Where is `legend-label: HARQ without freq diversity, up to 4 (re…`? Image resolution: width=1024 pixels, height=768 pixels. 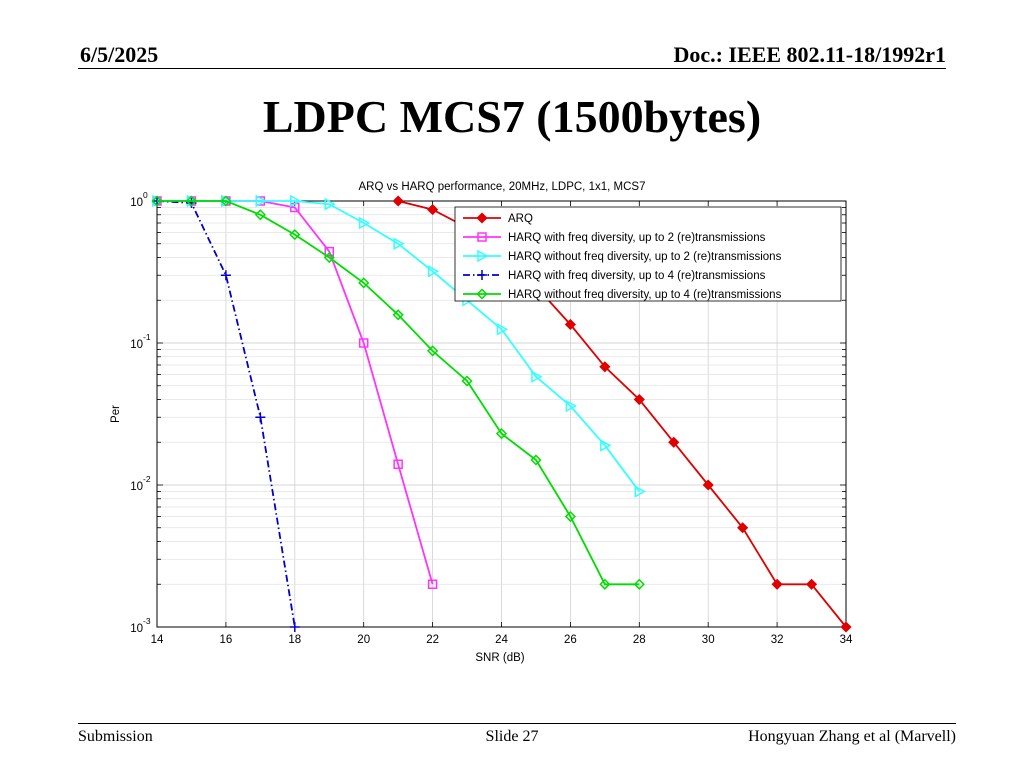
legend-label: HARQ without freq diversity, up to 4 (re… is located at coordinates (645, 295).